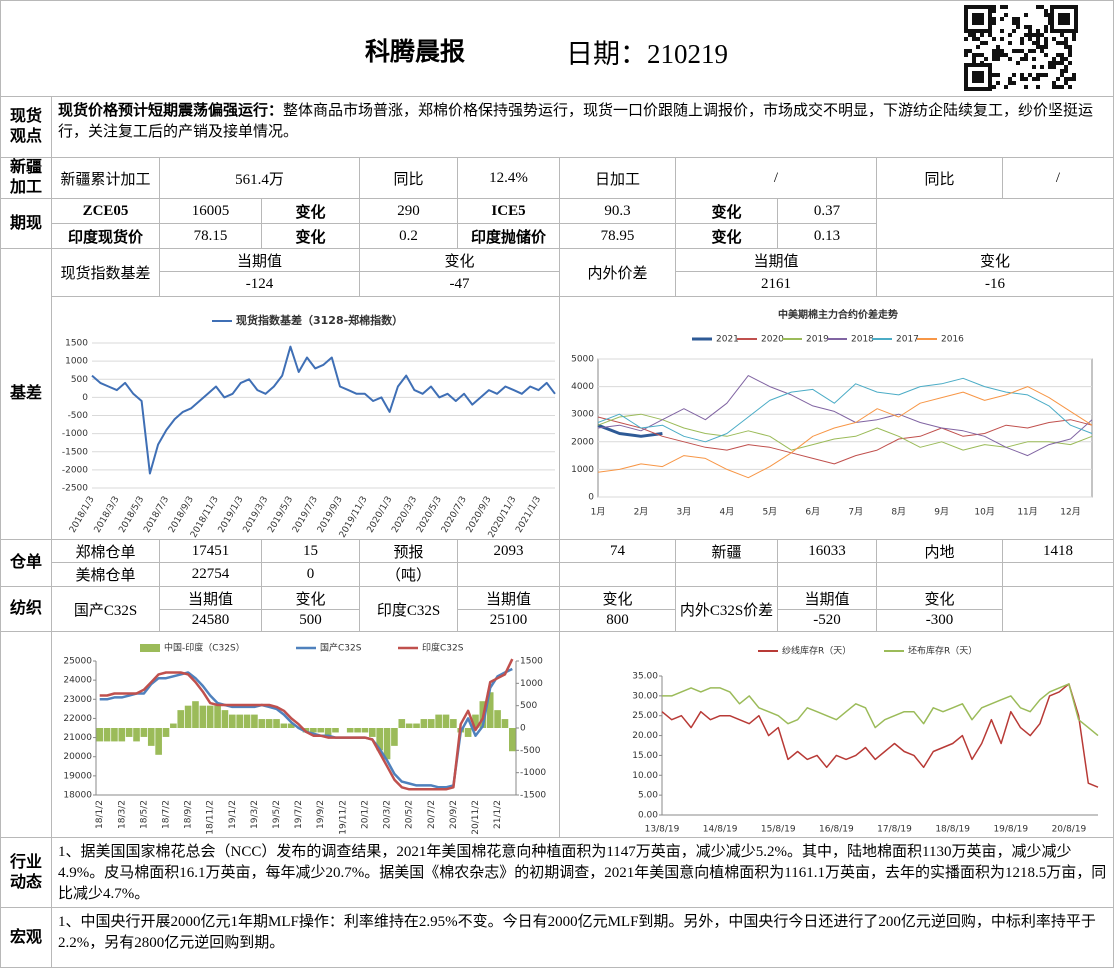 The width and height of the screenshot is (1114, 968). I want to click on y-tick-label: 500, so click(79, 380).